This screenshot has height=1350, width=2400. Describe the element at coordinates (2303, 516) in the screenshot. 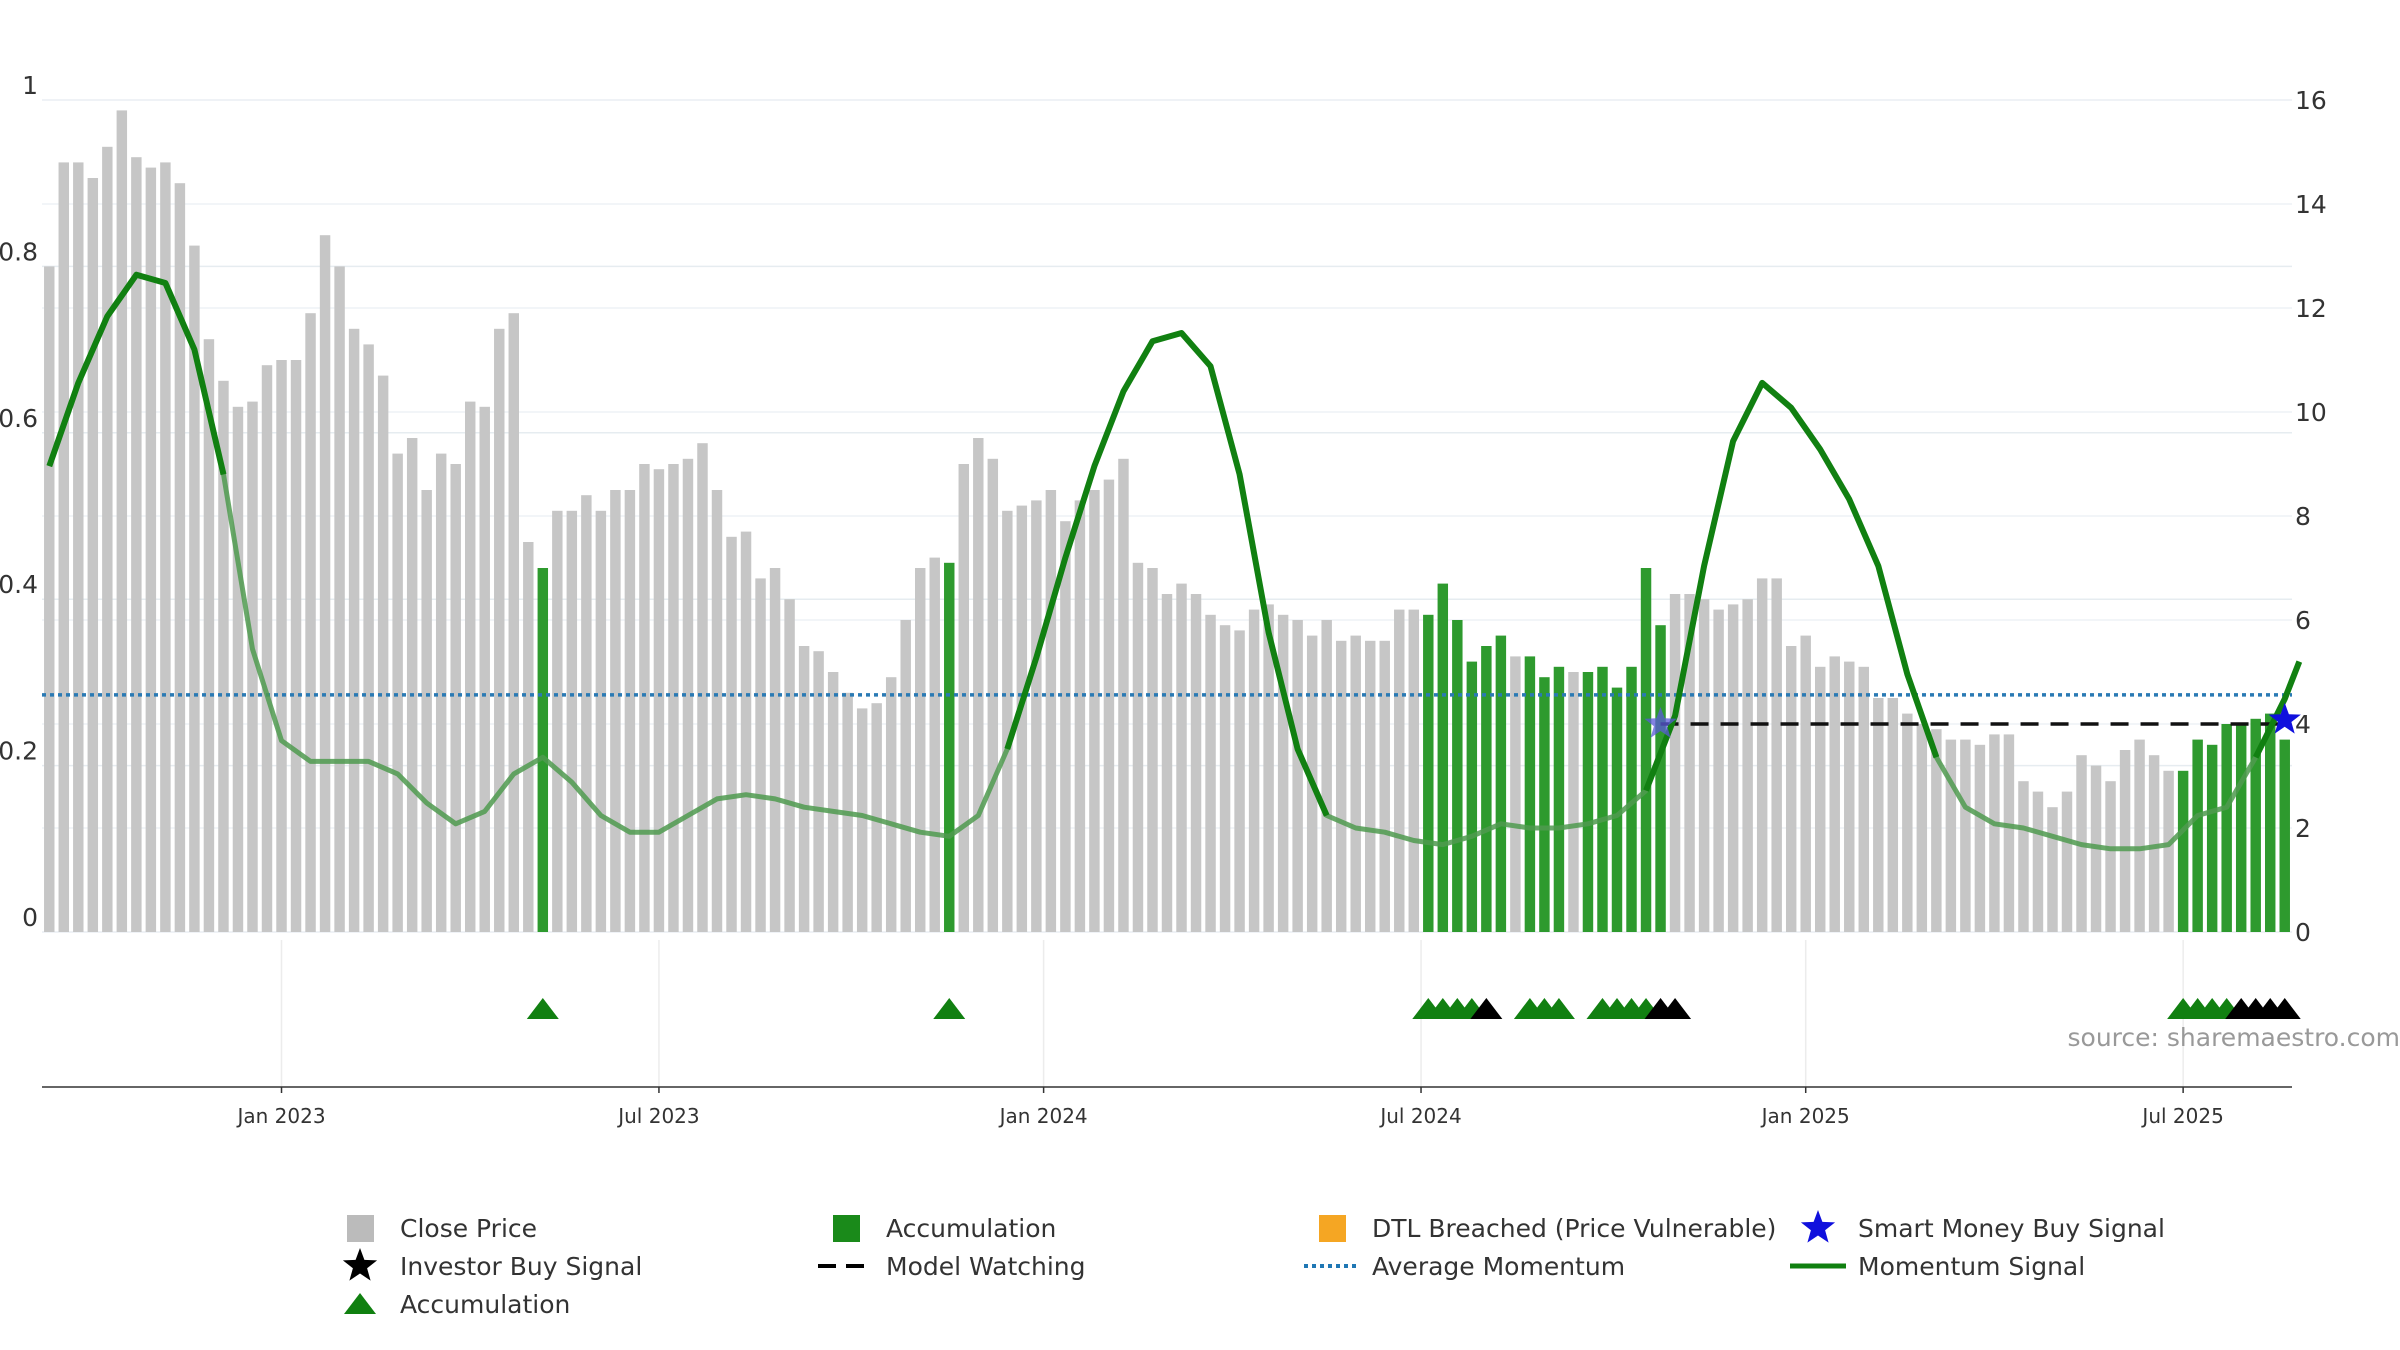

I see `right-tick-label: 8` at that location.